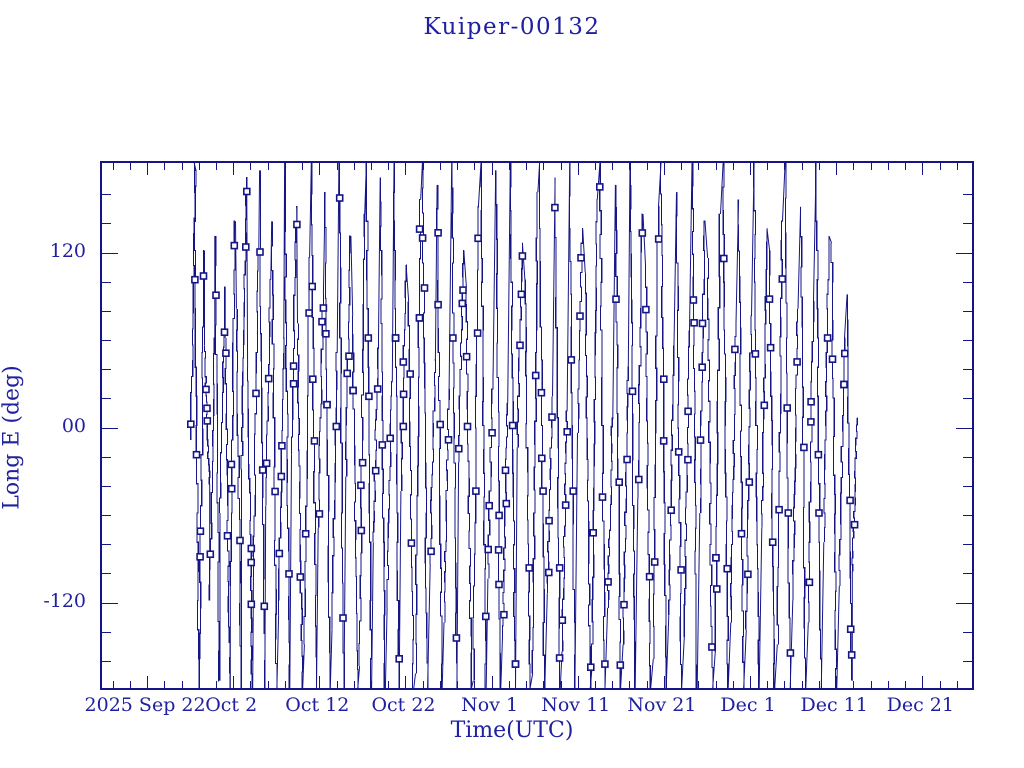  What do you see at coordinates (964, 603) in the screenshot?
I see `y-major-tick` at bounding box center [964, 603].